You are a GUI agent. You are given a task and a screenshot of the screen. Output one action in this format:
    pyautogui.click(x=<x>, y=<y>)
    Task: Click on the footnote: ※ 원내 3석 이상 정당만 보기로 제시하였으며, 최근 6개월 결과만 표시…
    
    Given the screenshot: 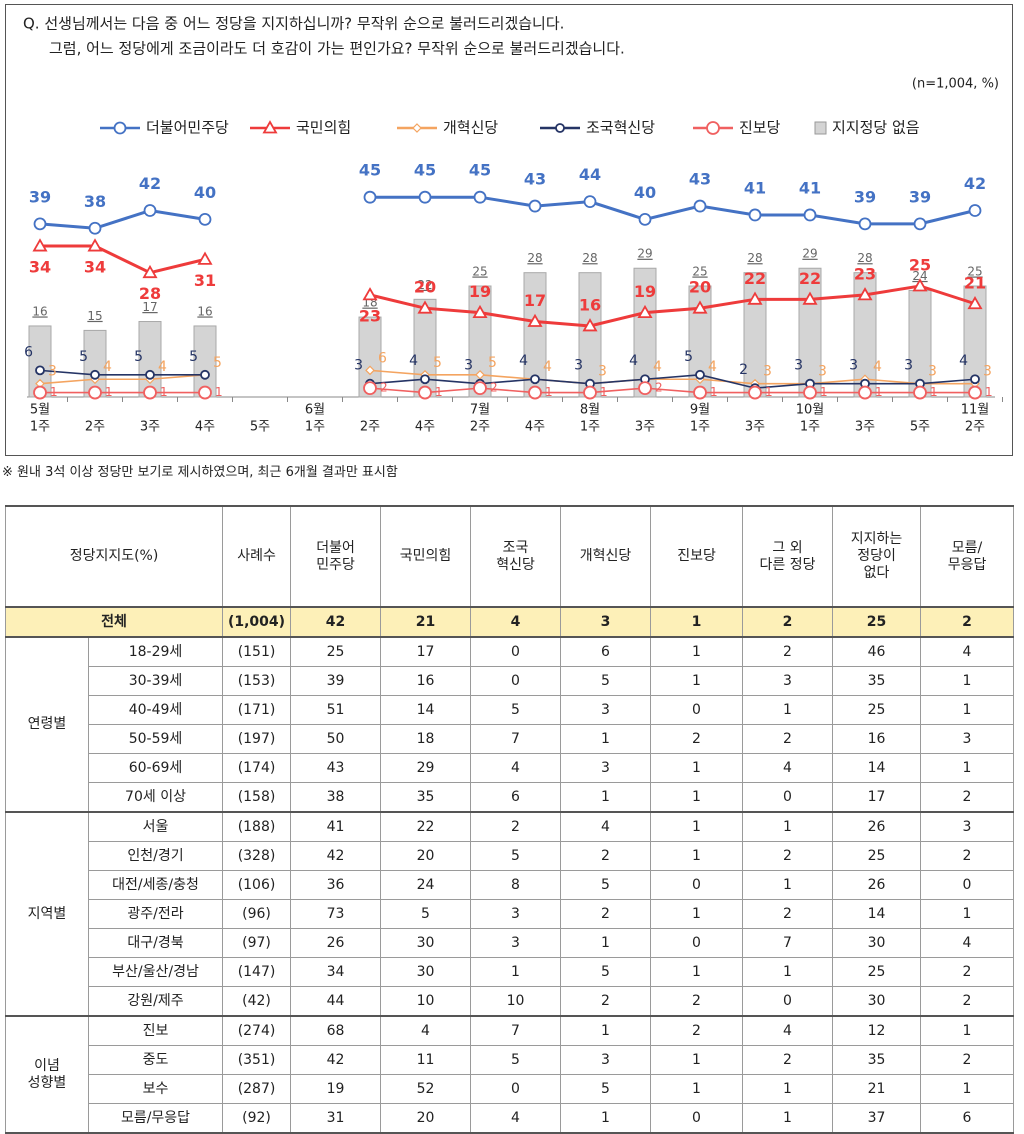 What is the action you would take?
    pyautogui.click(x=200, y=472)
    